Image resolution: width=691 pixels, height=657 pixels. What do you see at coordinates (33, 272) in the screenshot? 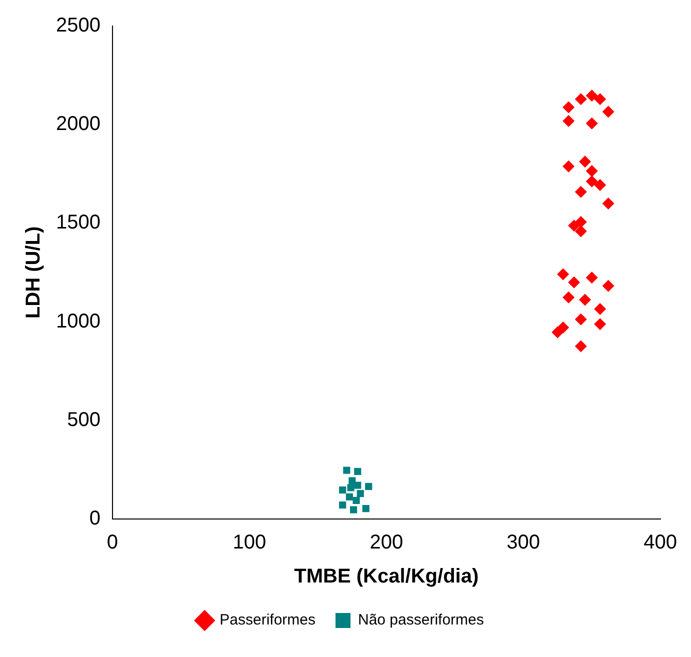
I see `y-axis-title: LDH (U/L)` at bounding box center [33, 272].